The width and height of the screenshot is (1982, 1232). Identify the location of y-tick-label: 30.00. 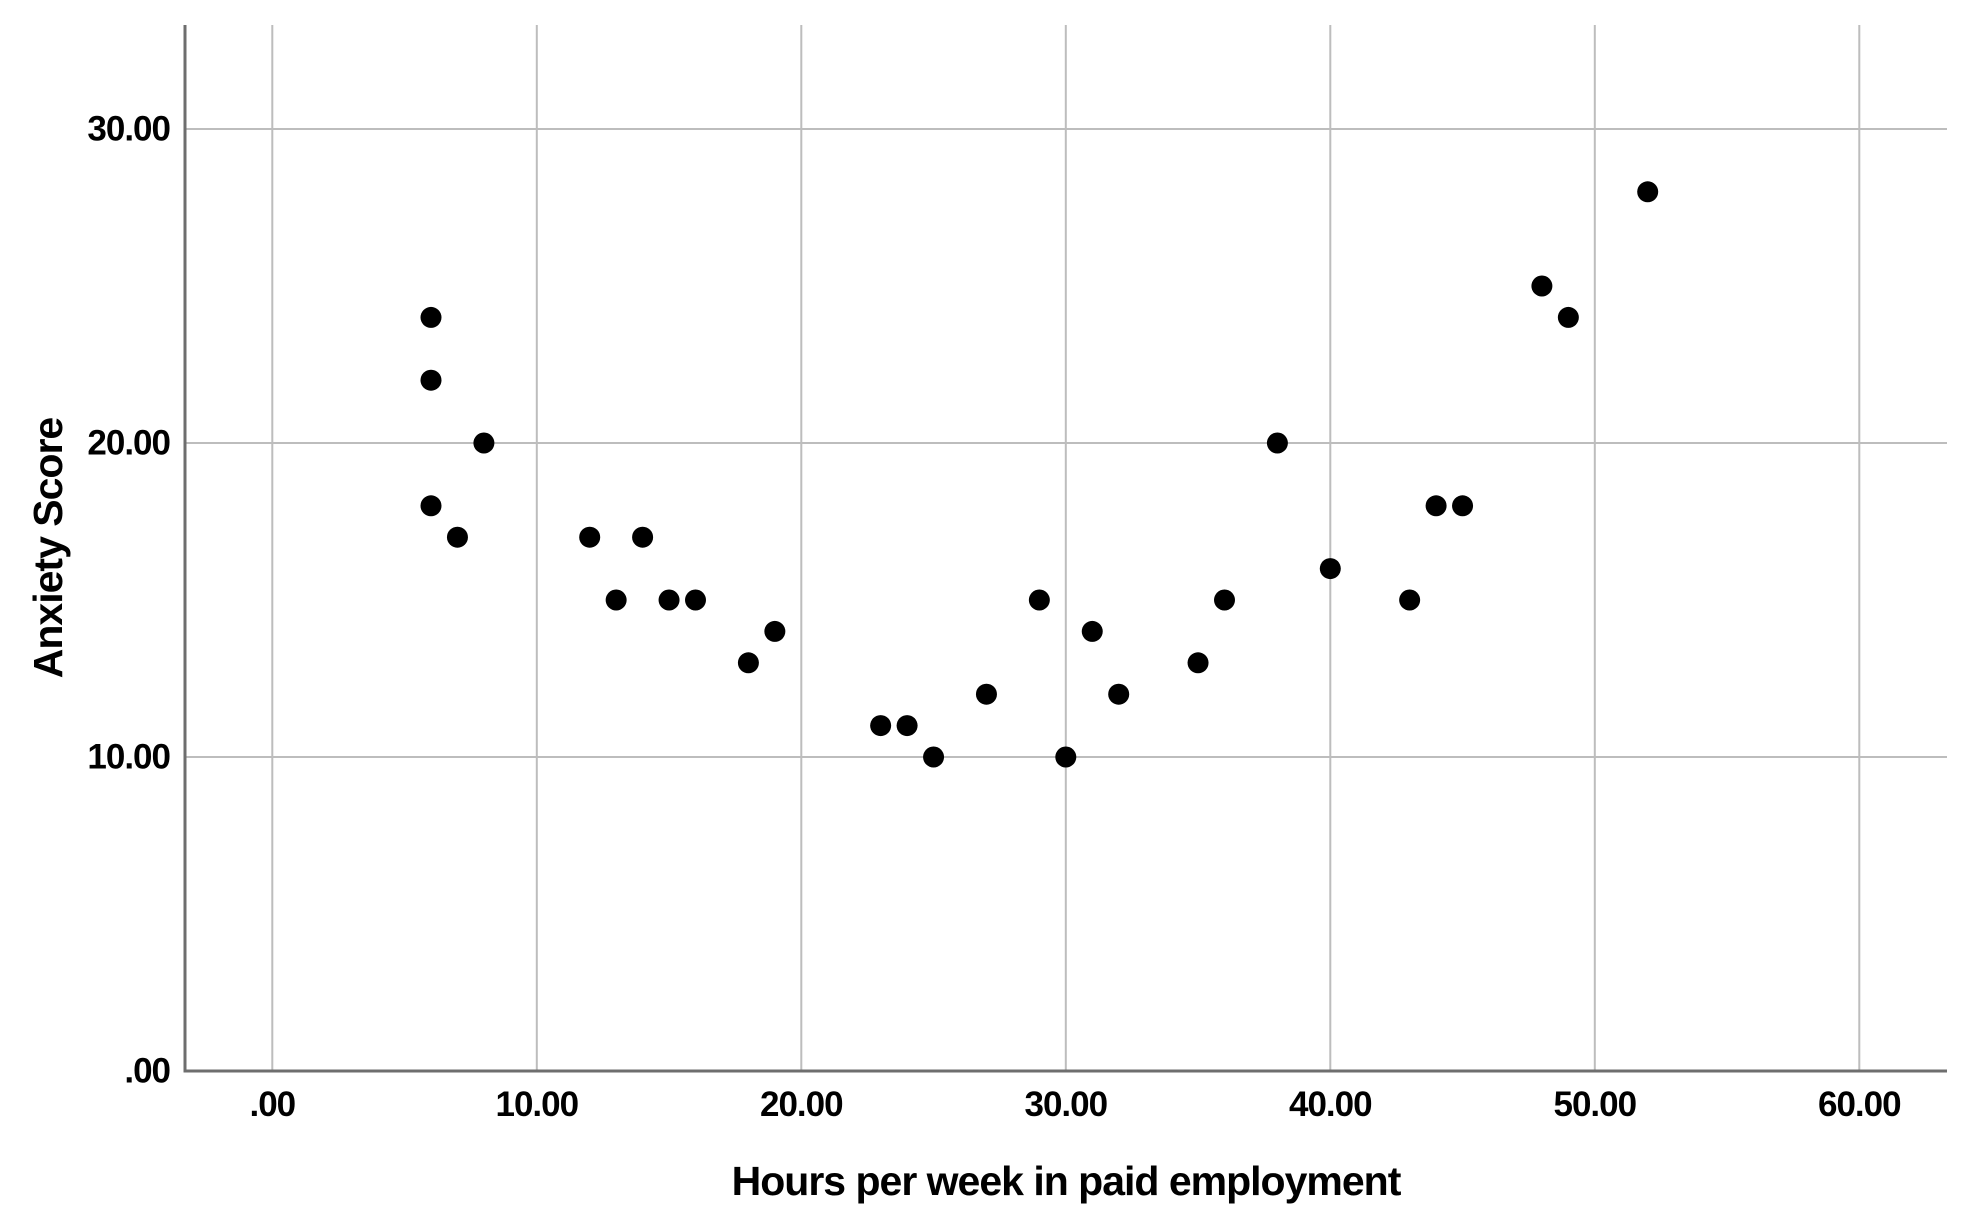
(128, 129).